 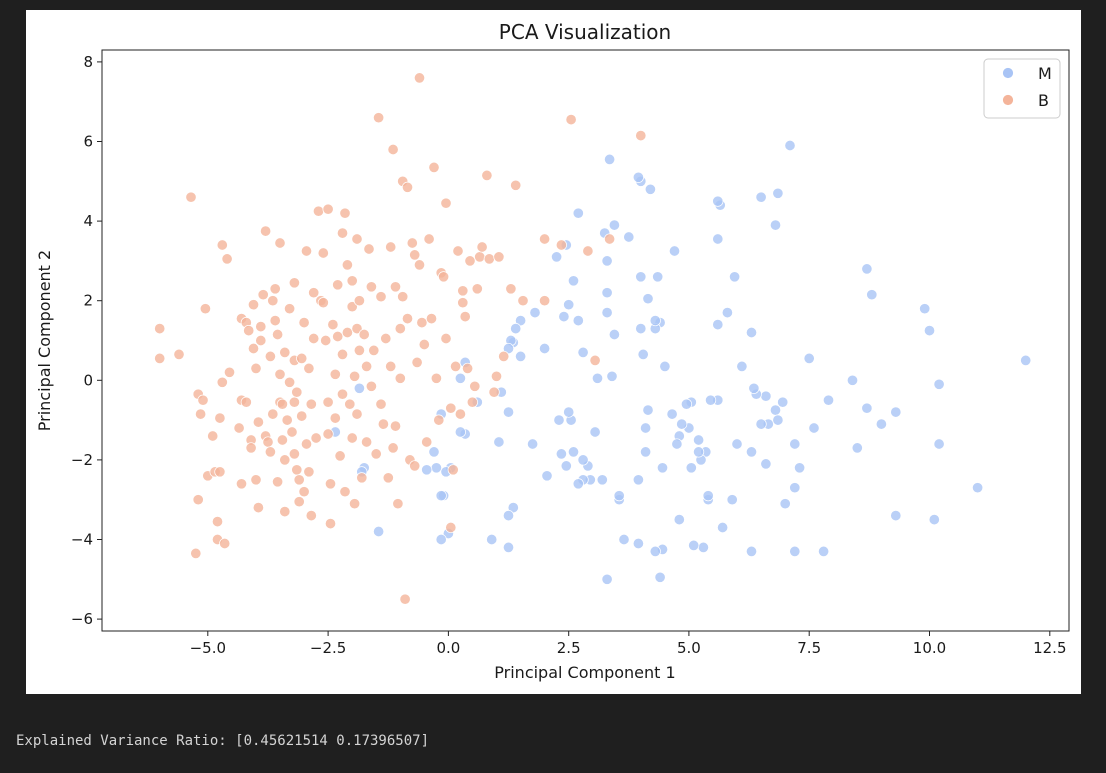 What do you see at coordinates (1045, 73) in the screenshot?
I see `legend-label-m: M` at bounding box center [1045, 73].